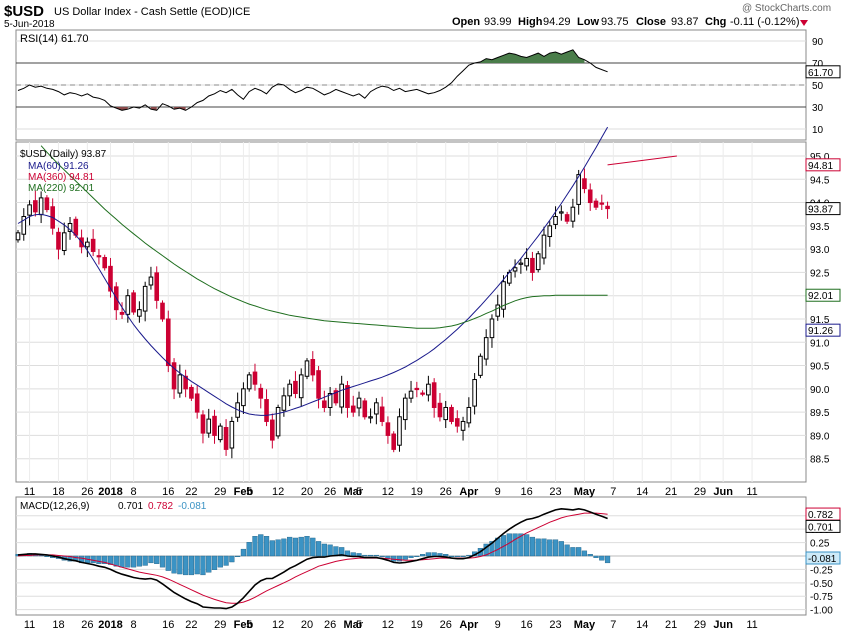  Describe the element at coordinates (823, 330) in the screenshot. I see `ma60-price-tag-box` at that location.